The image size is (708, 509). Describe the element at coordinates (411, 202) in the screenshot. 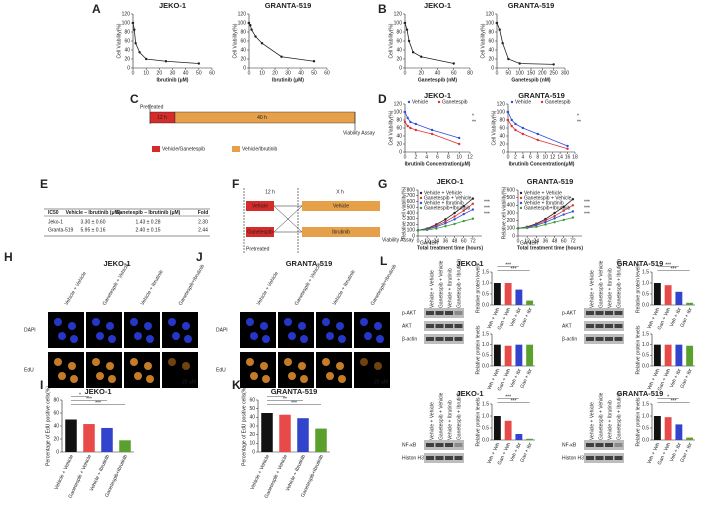

I see `y-tick-label: 600` at that location.